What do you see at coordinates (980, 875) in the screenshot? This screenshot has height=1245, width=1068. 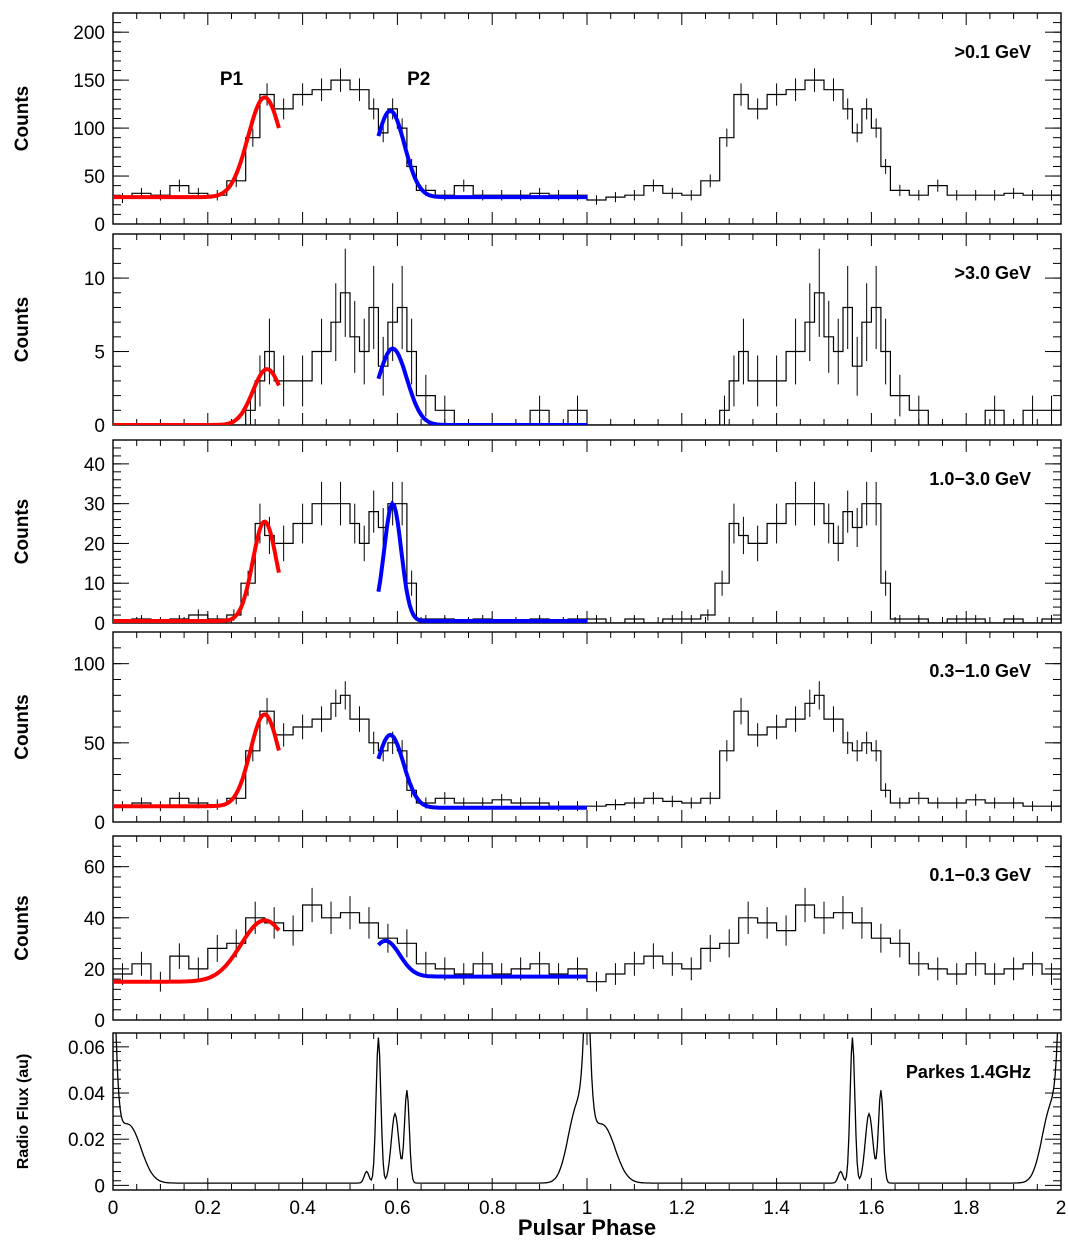 I see `panel-energy-label: 0.1−0.3 GeV` at bounding box center [980, 875].